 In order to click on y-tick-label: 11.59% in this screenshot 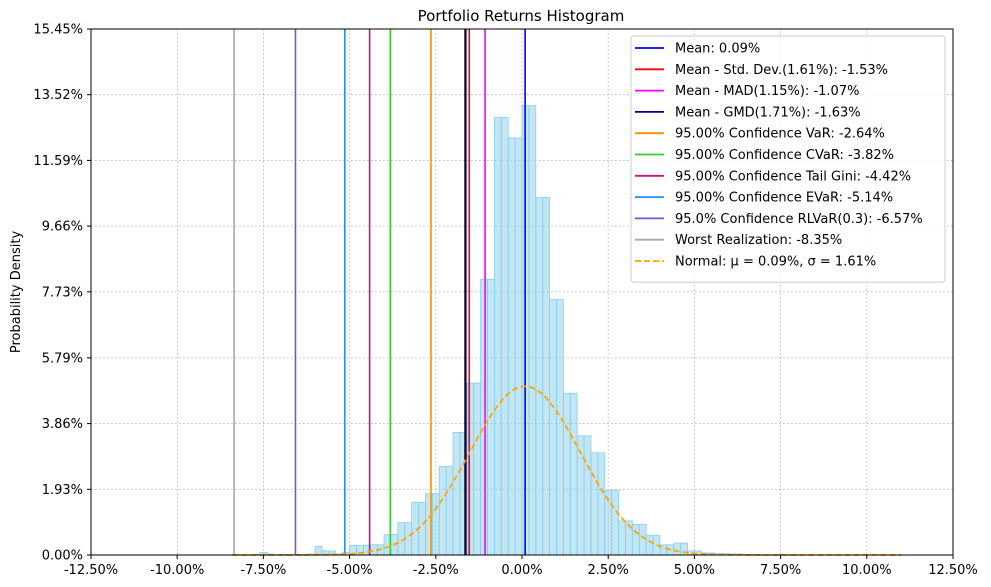, I will do `click(58, 161)`.